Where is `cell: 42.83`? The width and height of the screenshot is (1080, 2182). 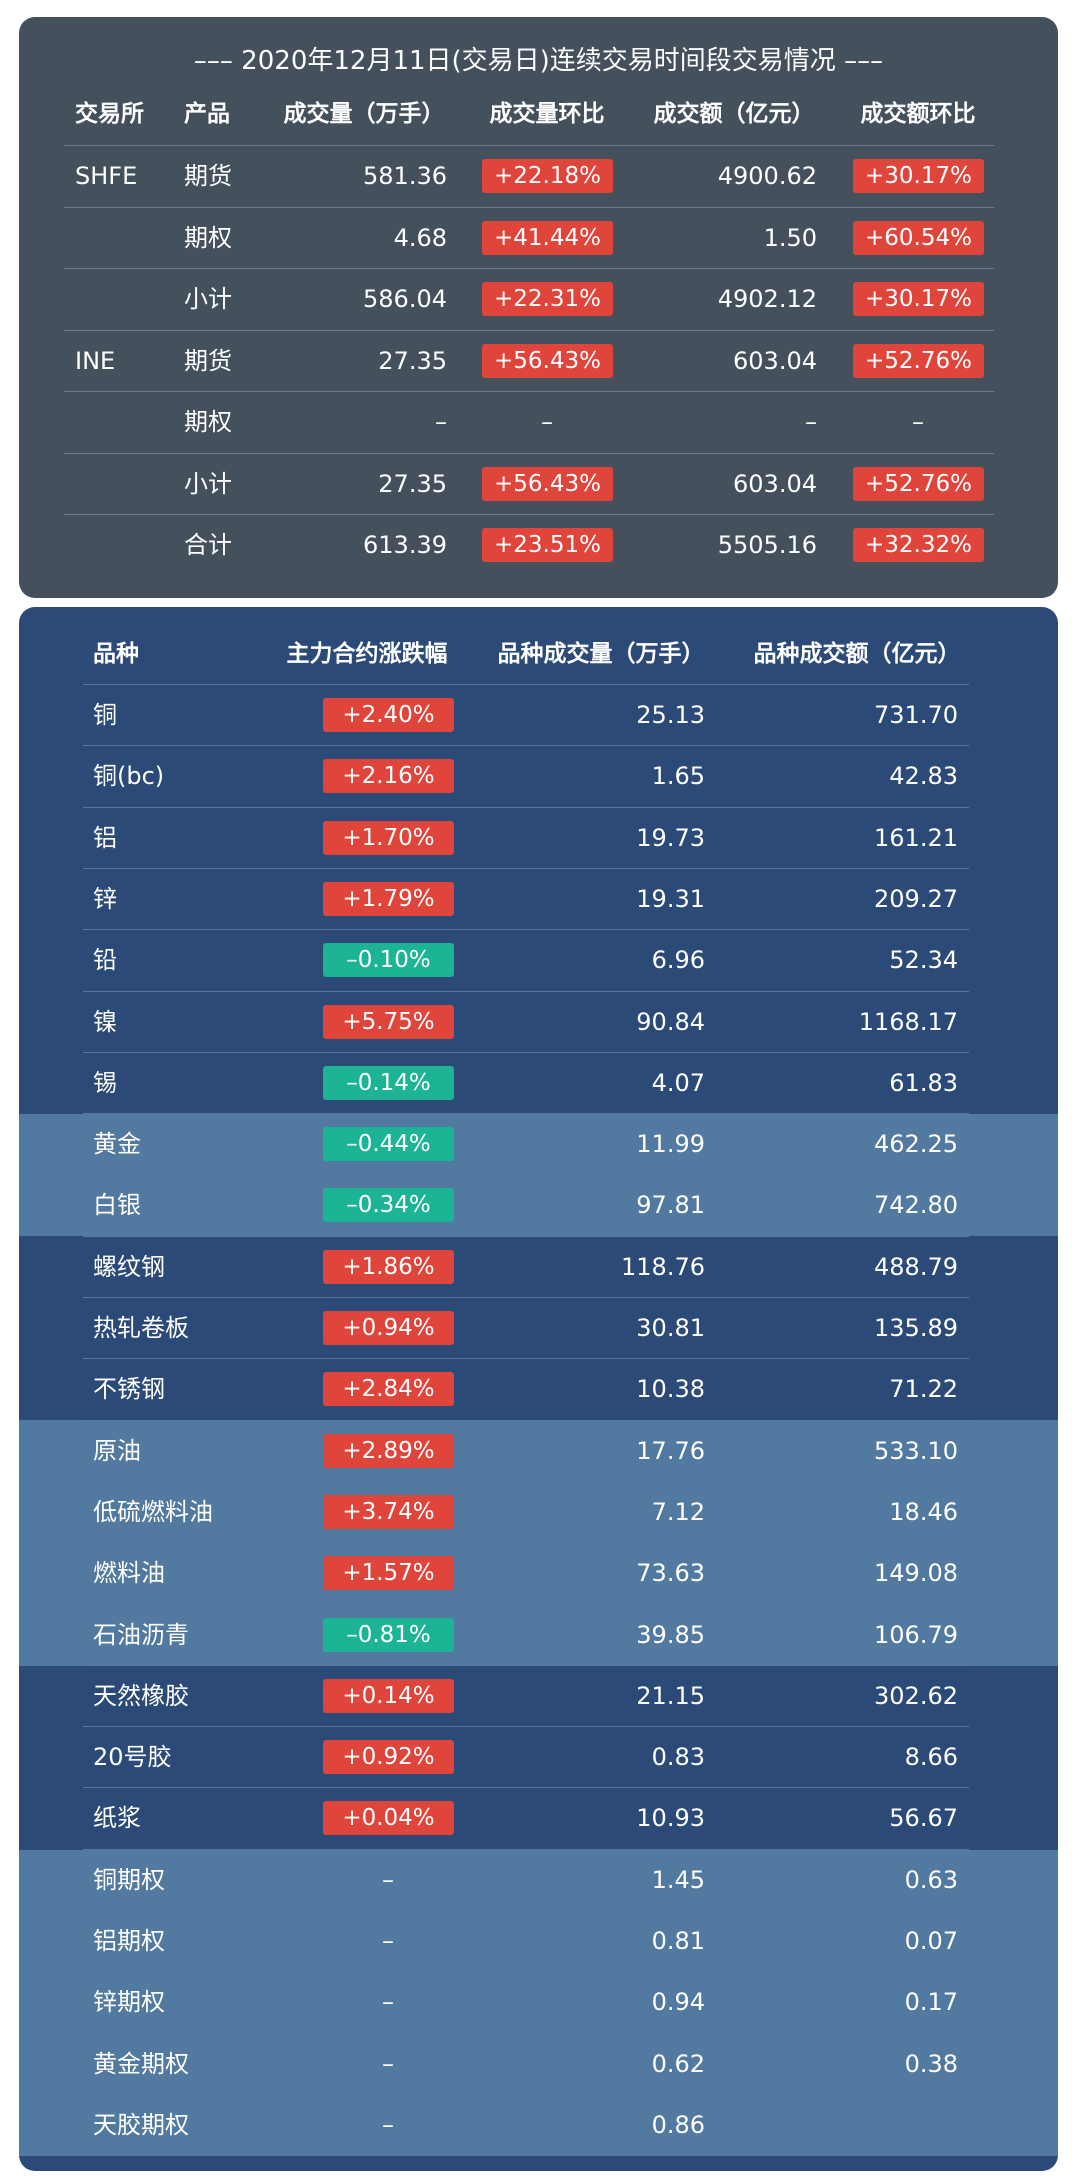
cell: 42.83 is located at coordinates (923, 776).